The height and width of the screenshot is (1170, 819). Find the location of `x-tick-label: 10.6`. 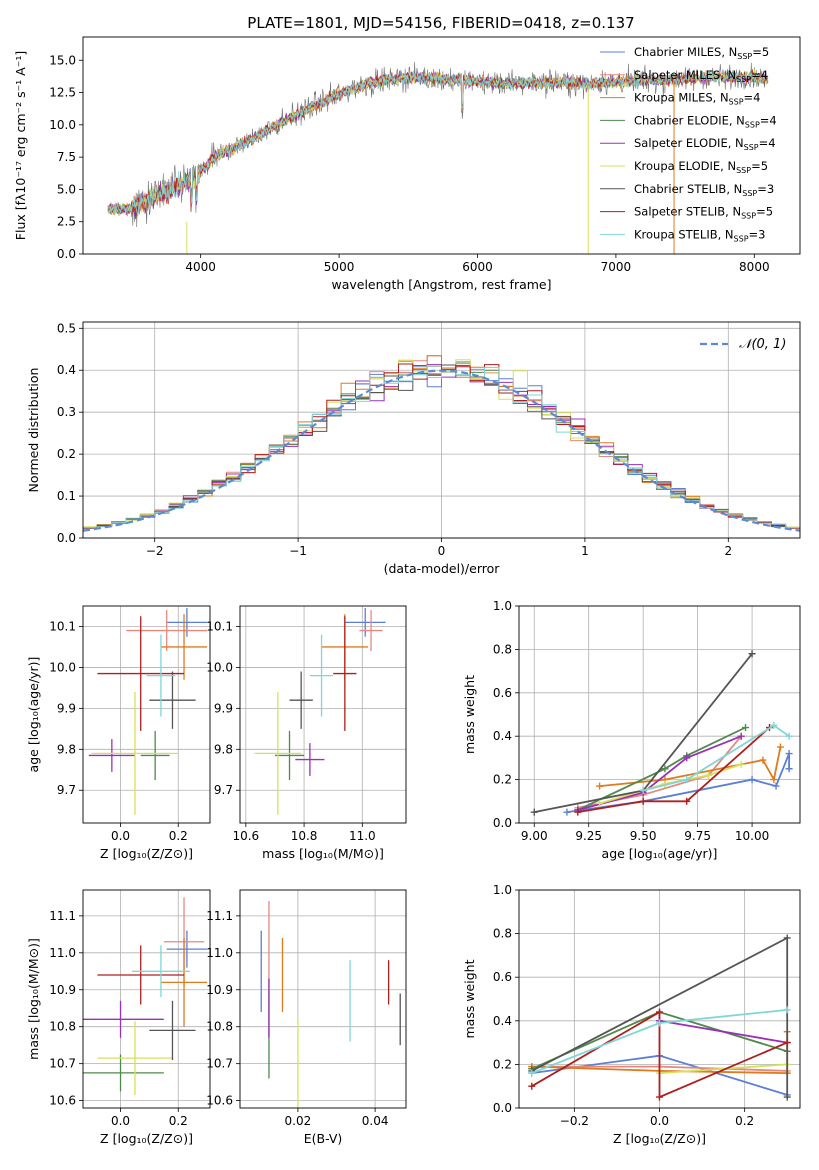

x-tick-label: 10.6 is located at coordinates (245, 836).